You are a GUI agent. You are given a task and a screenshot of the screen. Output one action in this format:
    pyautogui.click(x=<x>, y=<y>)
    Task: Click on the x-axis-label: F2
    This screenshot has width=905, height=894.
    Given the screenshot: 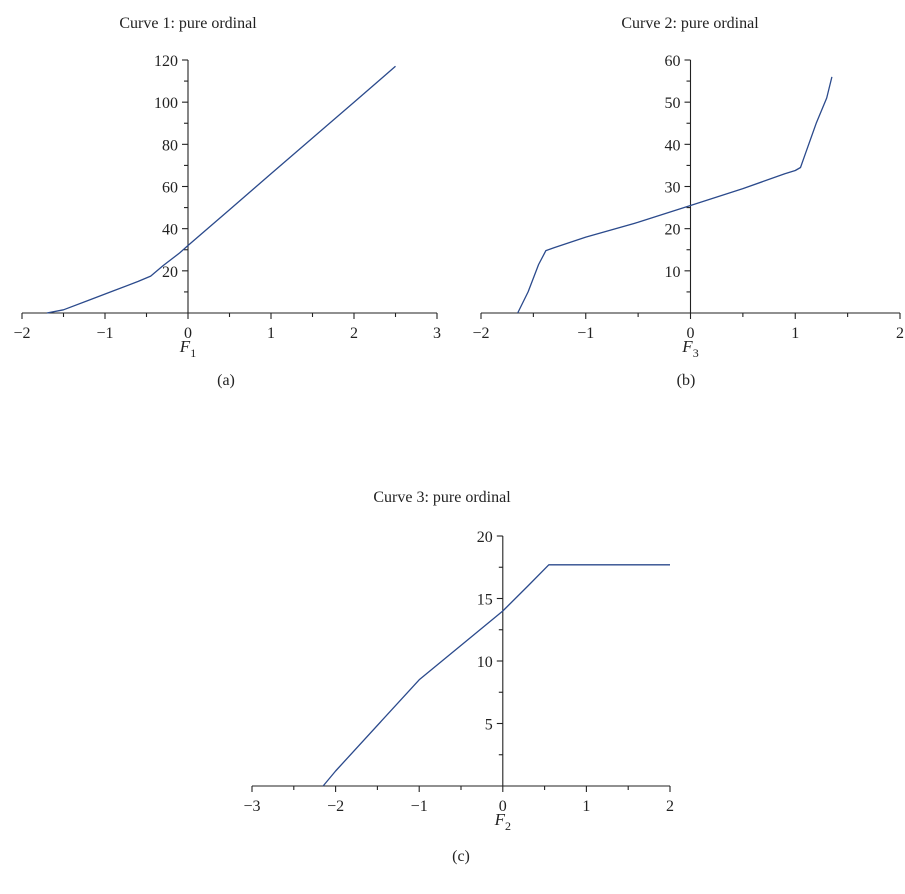 What is the action you would take?
    pyautogui.click(x=502, y=821)
    